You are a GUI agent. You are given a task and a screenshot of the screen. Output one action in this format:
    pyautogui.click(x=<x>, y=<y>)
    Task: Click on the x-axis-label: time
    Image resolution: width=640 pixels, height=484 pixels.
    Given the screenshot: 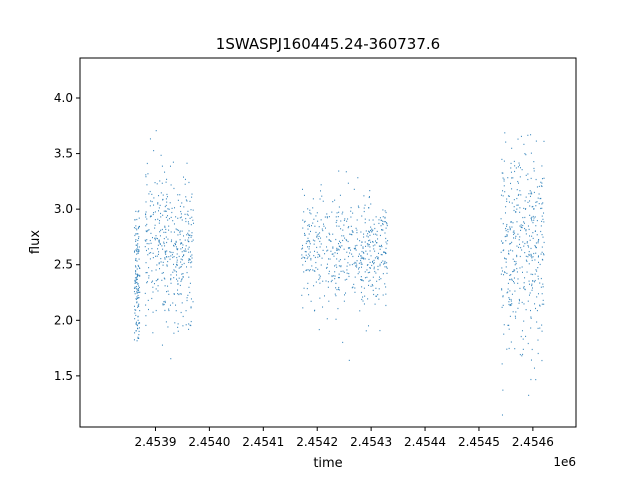 What is the action you would take?
    pyautogui.click(x=327, y=463)
    